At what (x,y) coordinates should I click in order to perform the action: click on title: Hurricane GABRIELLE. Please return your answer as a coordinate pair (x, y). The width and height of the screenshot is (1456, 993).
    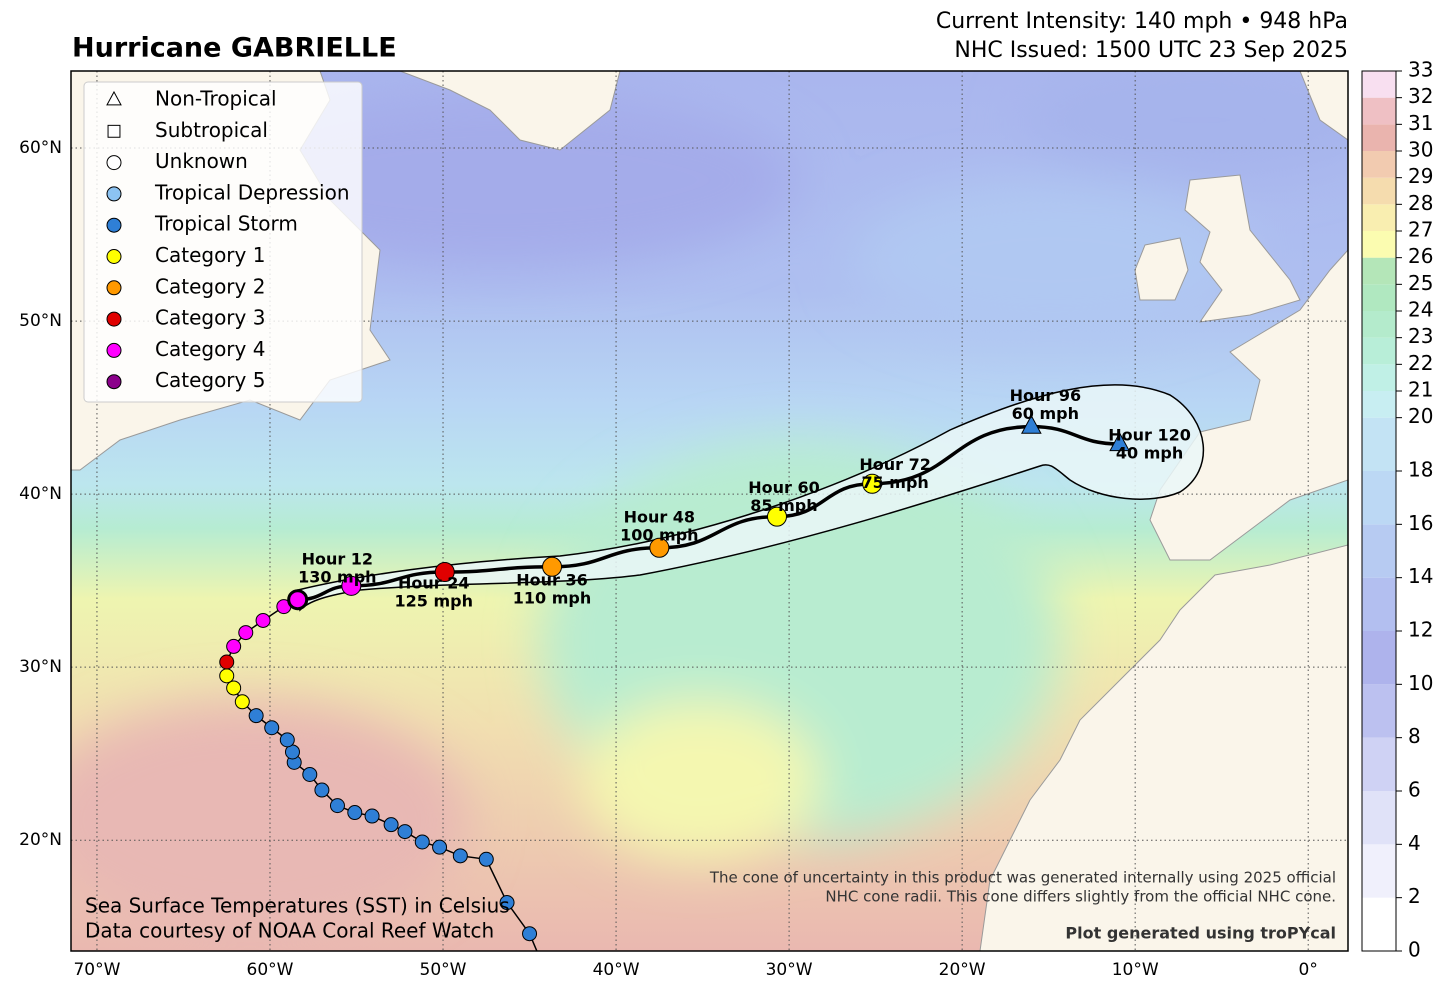
    Looking at the image, I should click on (234, 48).